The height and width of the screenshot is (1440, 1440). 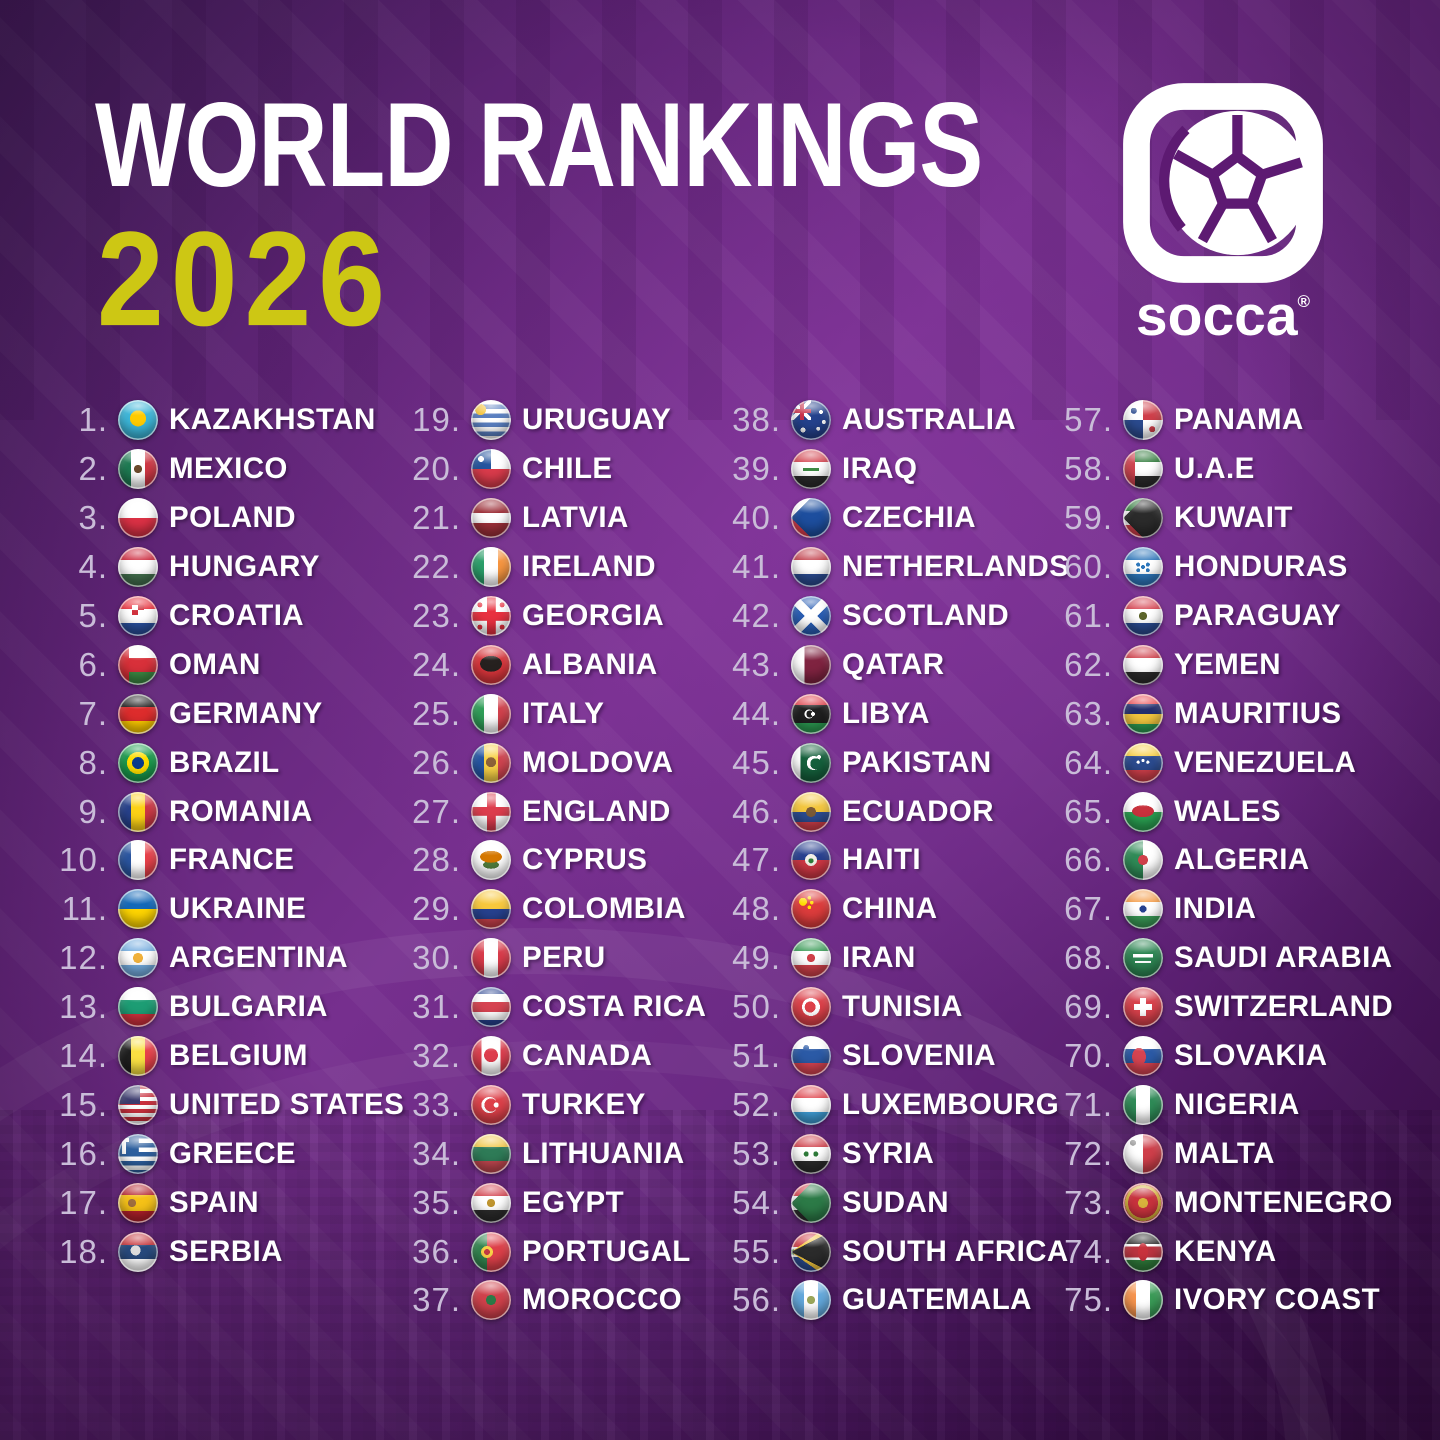 I want to click on country-name: PARAGUAY, so click(x=1258, y=615).